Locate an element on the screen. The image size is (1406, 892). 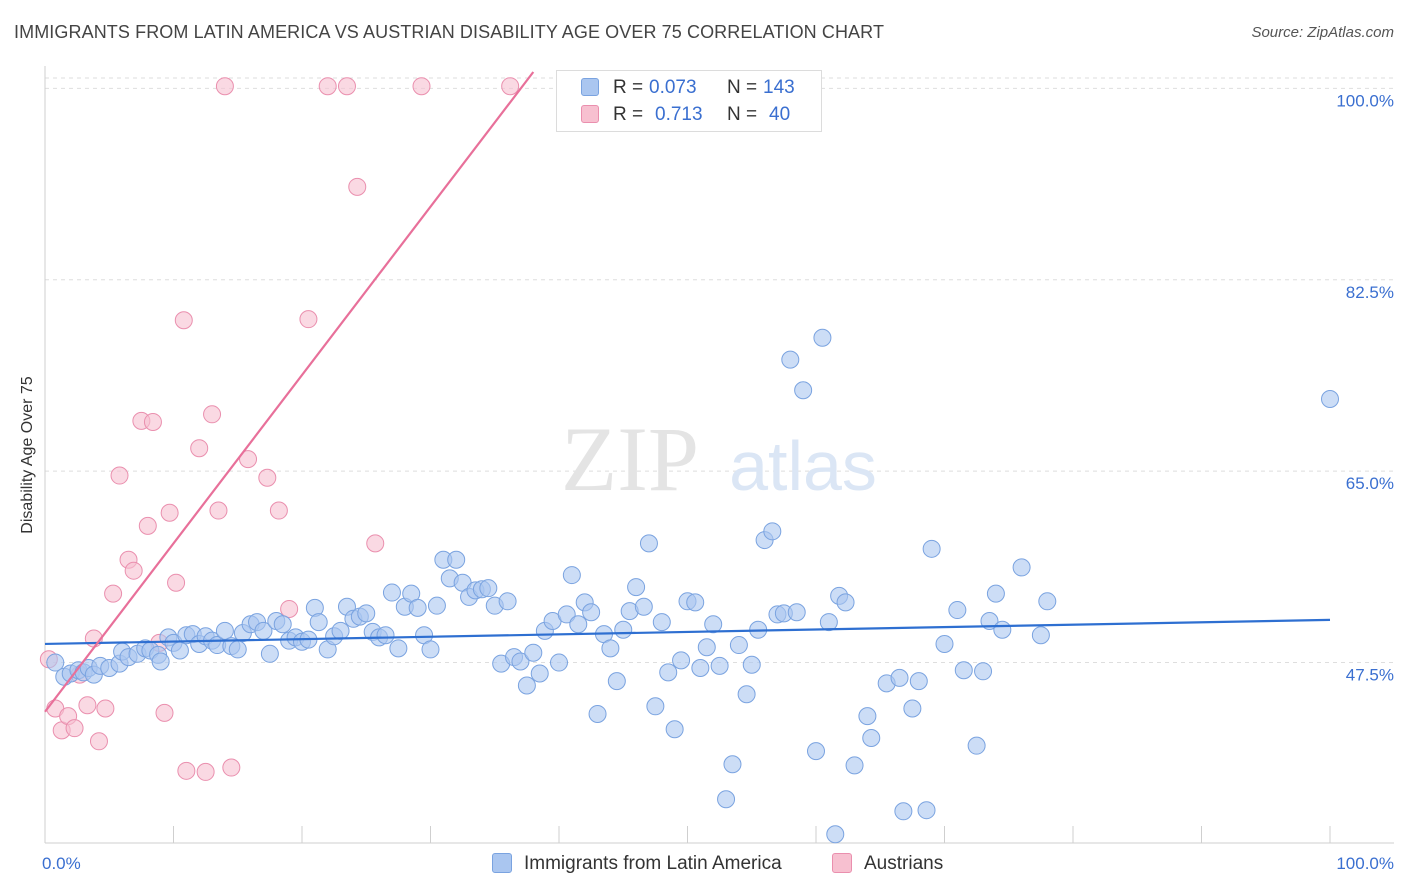
watermark-atlas: atlas is located at coordinates (803, 466).